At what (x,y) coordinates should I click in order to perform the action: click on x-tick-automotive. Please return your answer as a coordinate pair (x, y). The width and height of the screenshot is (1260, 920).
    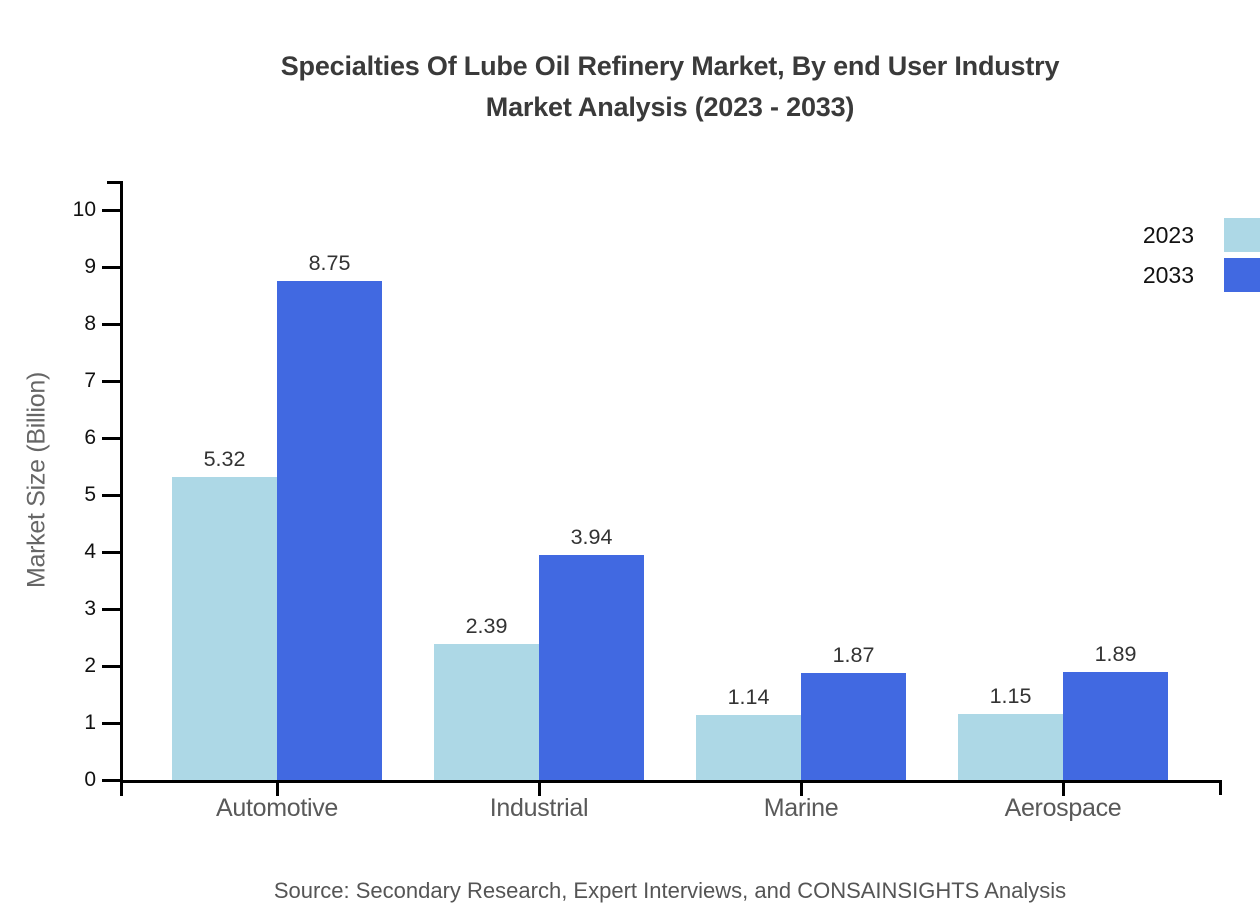
    Looking at the image, I should click on (277, 788).